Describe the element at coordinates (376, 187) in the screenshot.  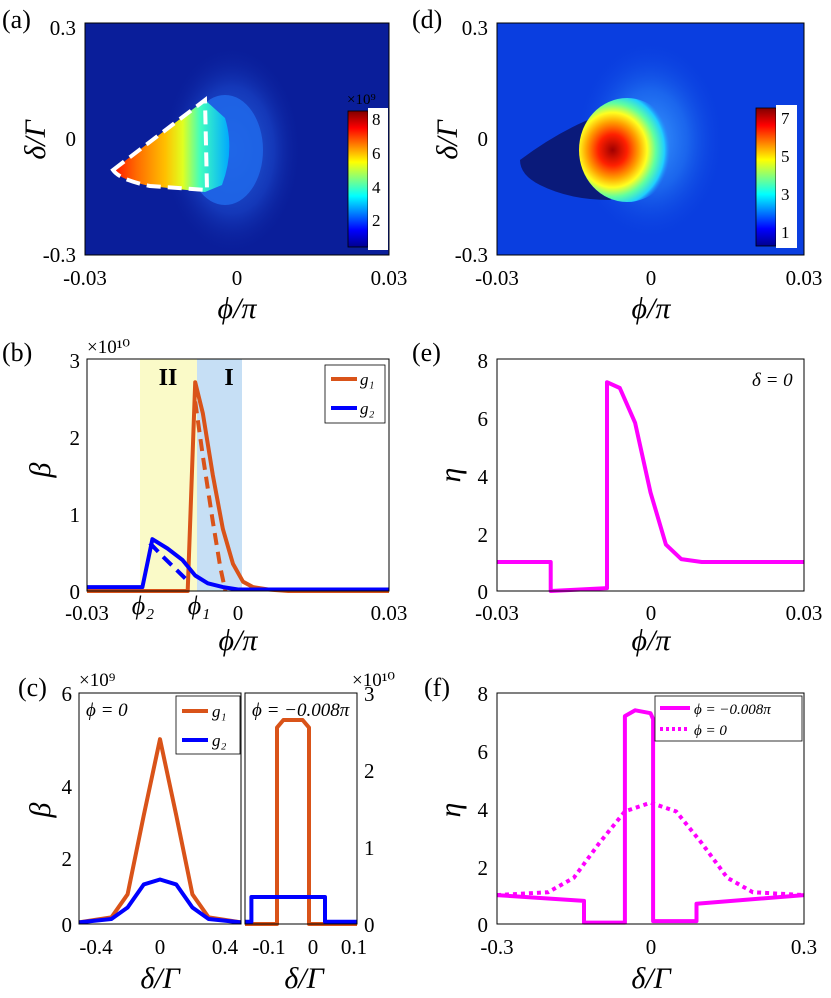
I see `colorbar-a-tick: 4` at that location.